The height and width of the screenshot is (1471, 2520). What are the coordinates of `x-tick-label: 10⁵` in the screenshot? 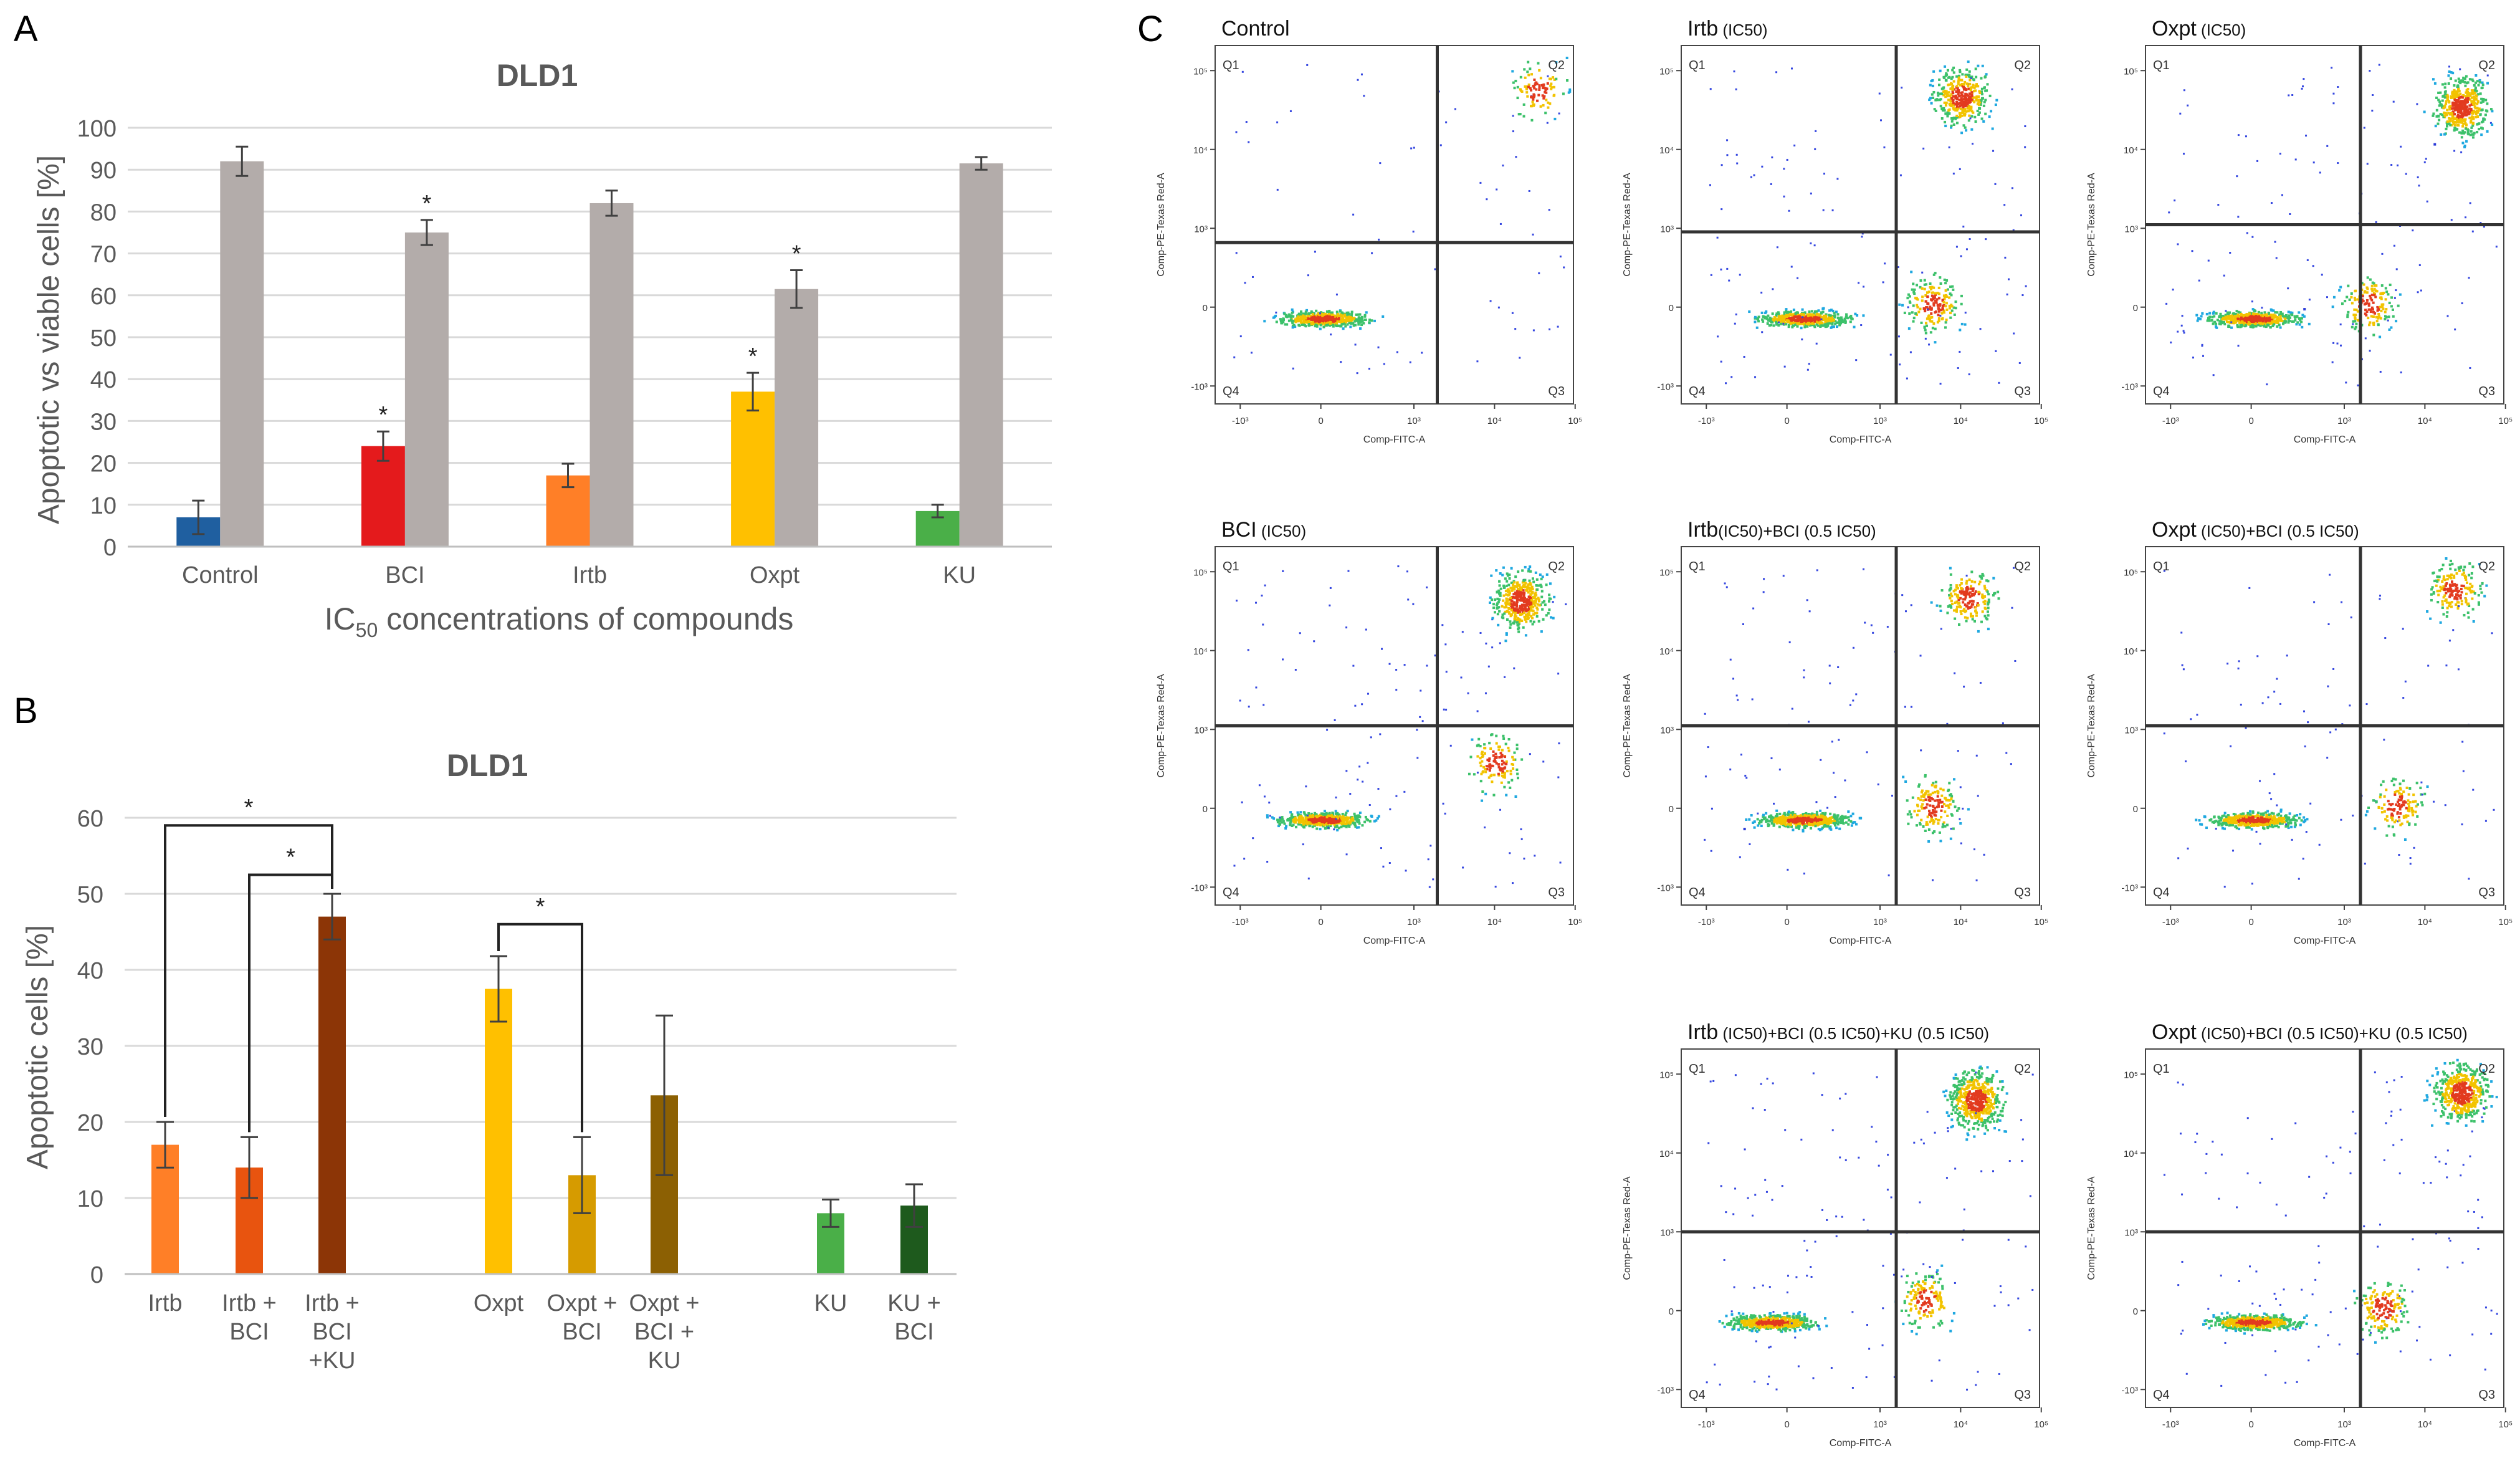 It's located at (1575, 922).